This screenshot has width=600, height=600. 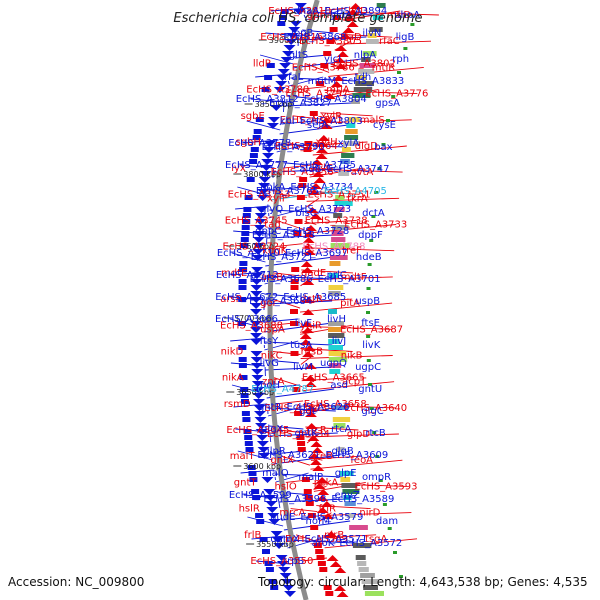 I want to click on tick-label-3550-kbp: 3550 kbp, so click(x=275, y=544).